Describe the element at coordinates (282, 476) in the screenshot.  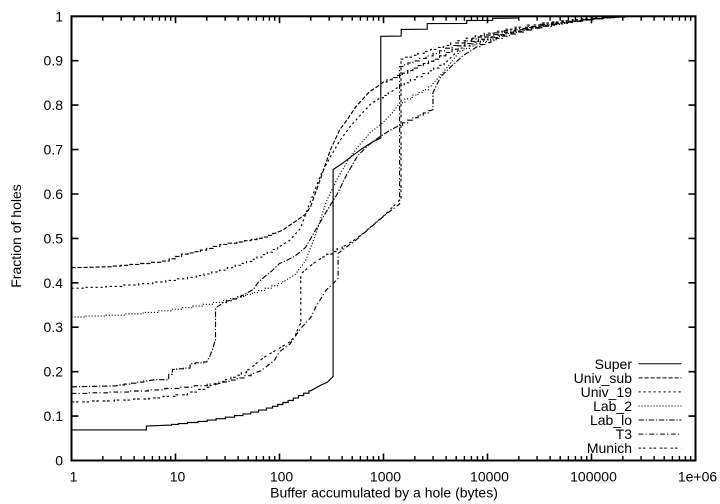
I see `svg-text: 100` at that location.